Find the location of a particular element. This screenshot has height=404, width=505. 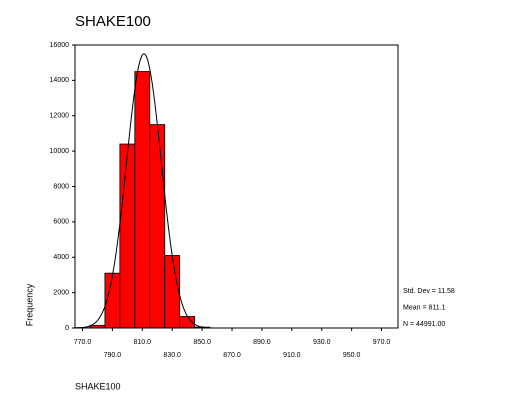

x-tick-label: 830.0 is located at coordinates (172, 355).